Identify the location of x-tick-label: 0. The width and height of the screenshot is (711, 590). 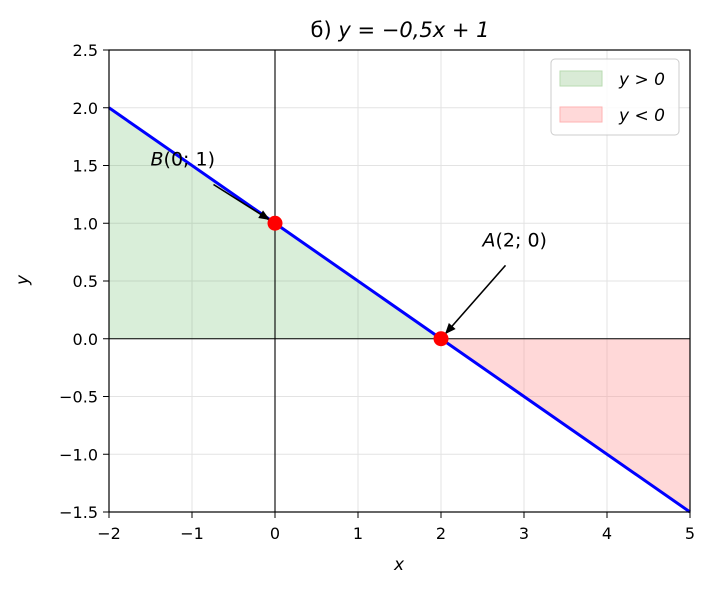
(275, 533).